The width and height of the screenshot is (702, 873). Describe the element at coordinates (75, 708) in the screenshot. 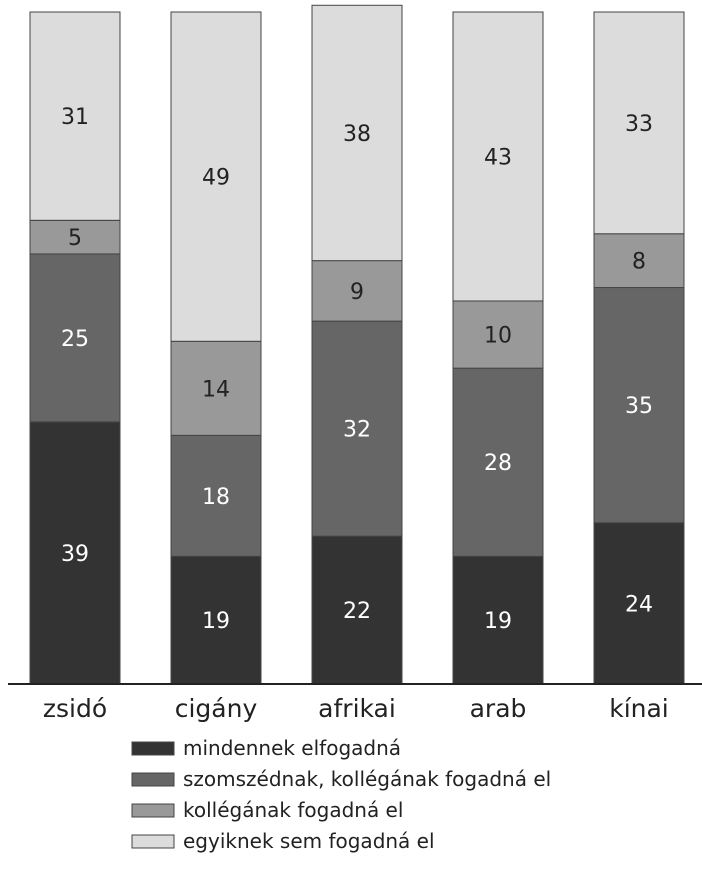

I see `category-label: zsidó` at that location.